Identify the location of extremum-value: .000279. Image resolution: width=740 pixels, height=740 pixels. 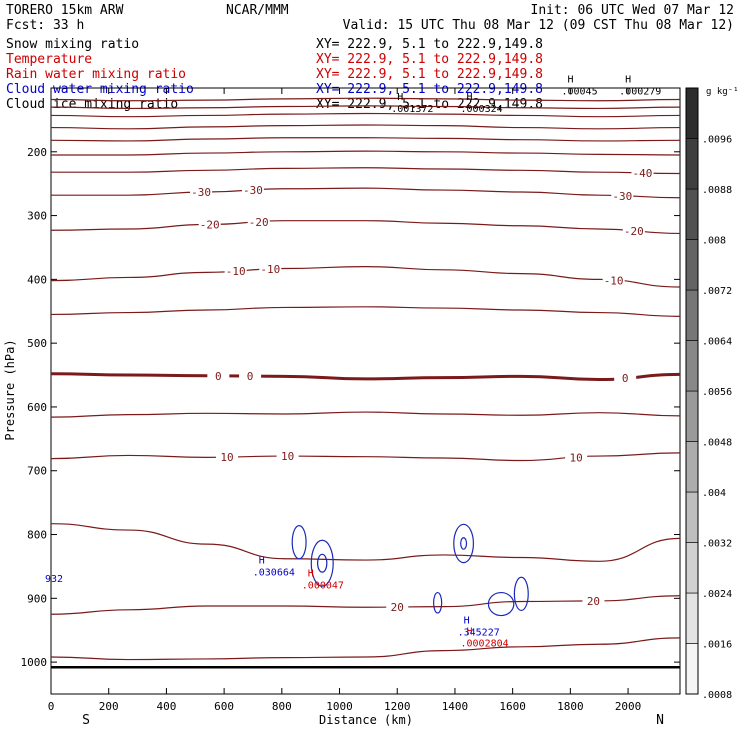
(640, 92).